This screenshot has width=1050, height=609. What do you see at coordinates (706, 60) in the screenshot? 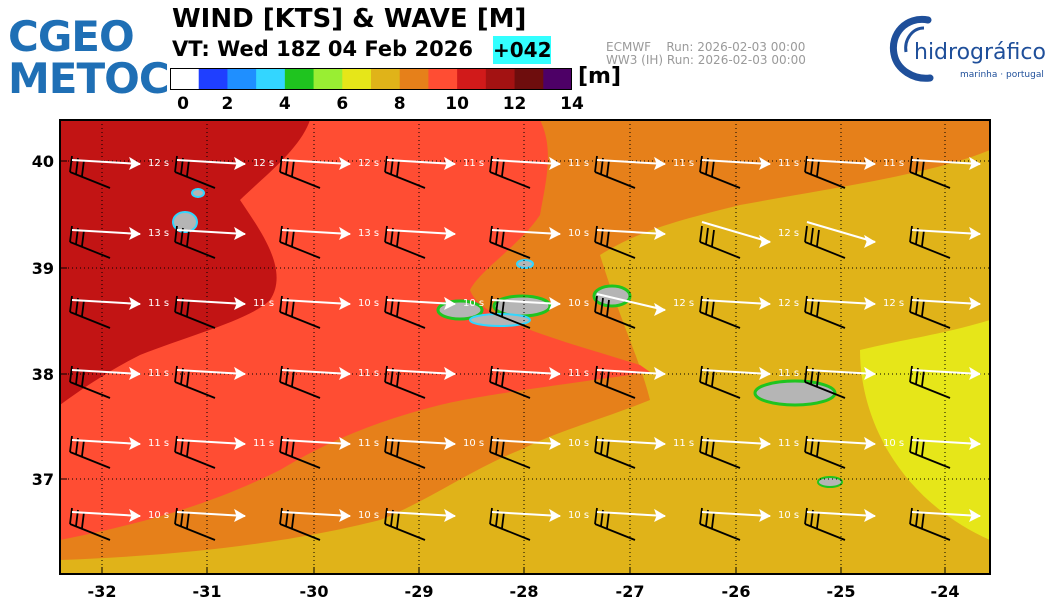
I see `run-info-ww3: WW3 (IH) Run: 2026-02-03 00:00` at bounding box center [706, 60].